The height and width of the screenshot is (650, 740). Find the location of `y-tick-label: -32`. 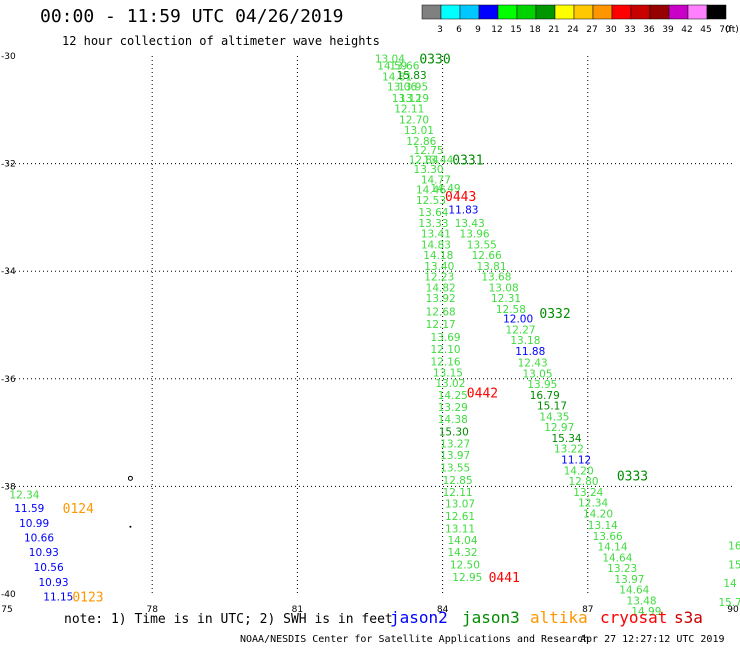

y-tick-label: -32 is located at coordinates (8, 165).